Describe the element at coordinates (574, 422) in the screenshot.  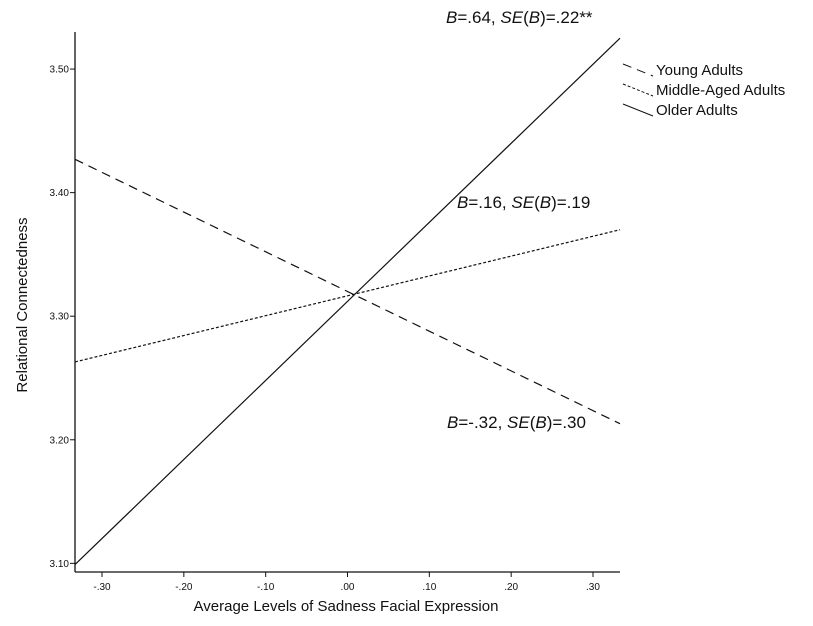
I see `annotation-value: .30` at that location.